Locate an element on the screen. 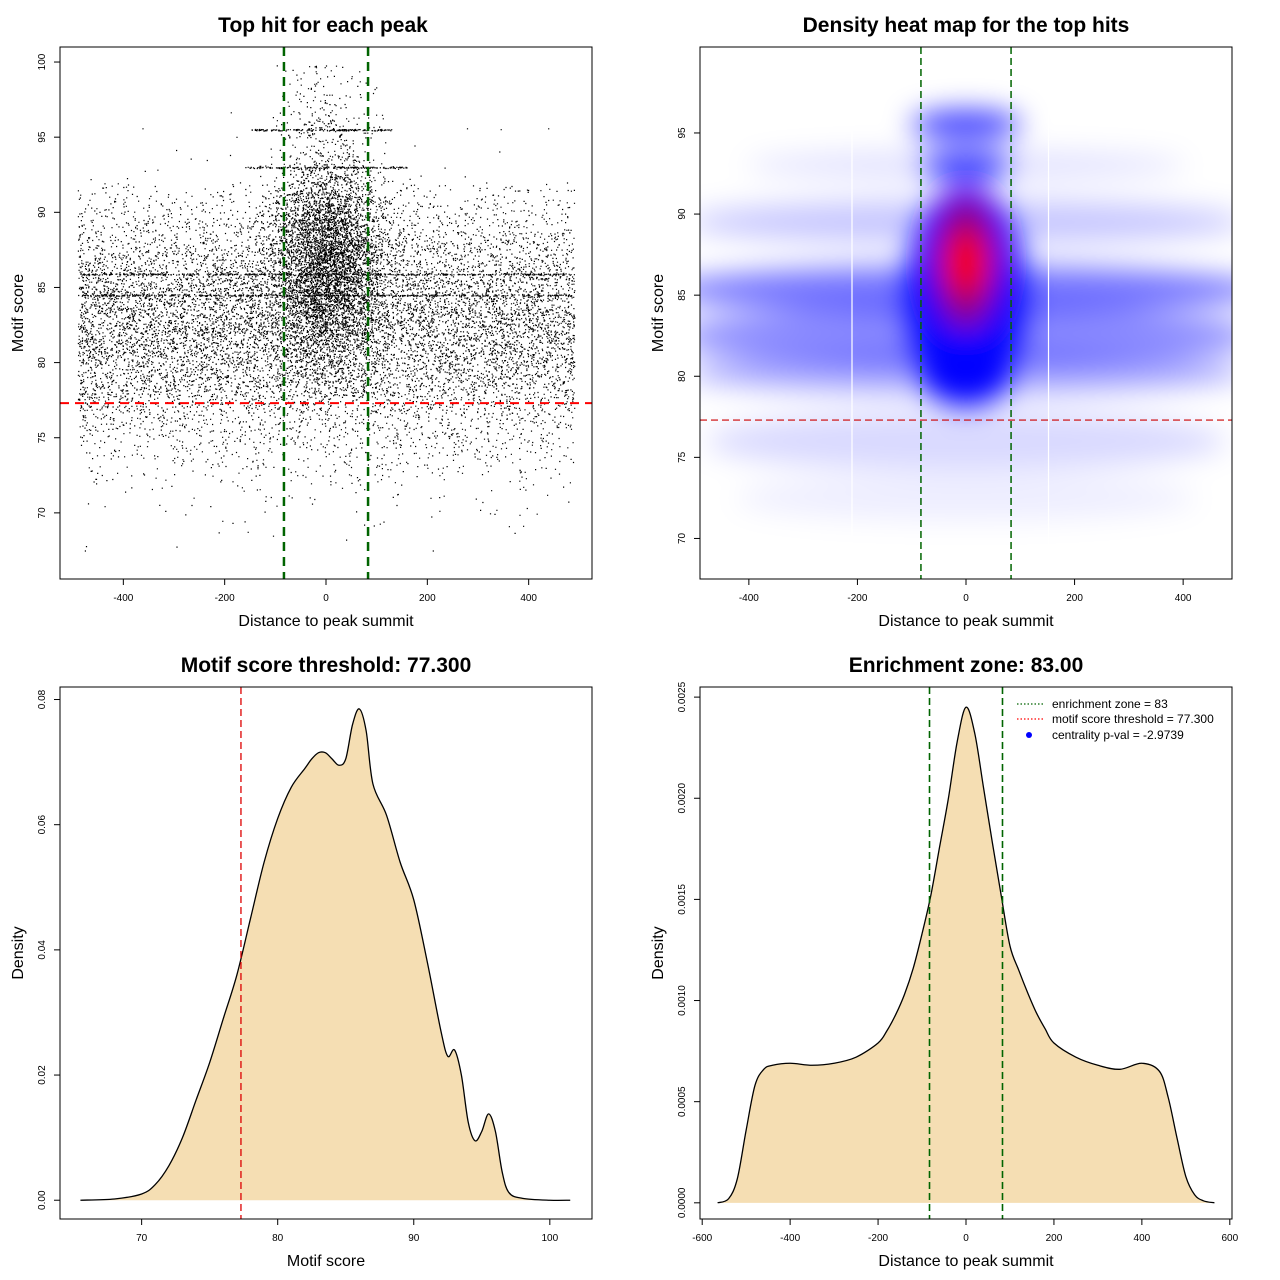  y-tick-label: 0.02 is located at coordinates (42, 1075).